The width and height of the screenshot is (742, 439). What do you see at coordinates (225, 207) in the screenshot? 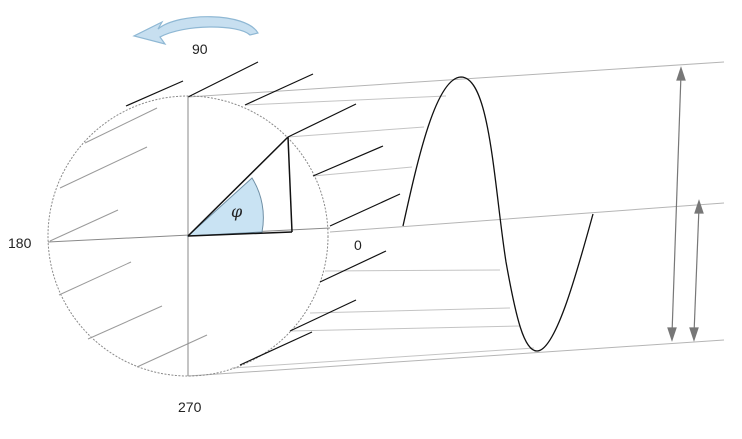
I see `angle-wedge` at bounding box center [225, 207].